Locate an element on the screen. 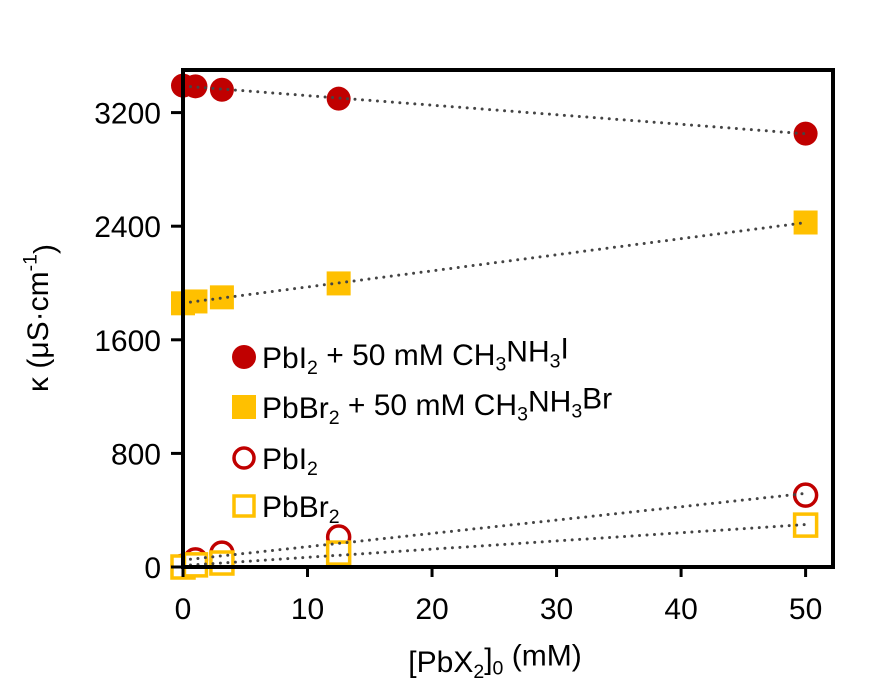 The image size is (875, 692). legend-label: PbBr2​ + 50 mM CH3​NH3​Br is located at coordinates (437, 406).